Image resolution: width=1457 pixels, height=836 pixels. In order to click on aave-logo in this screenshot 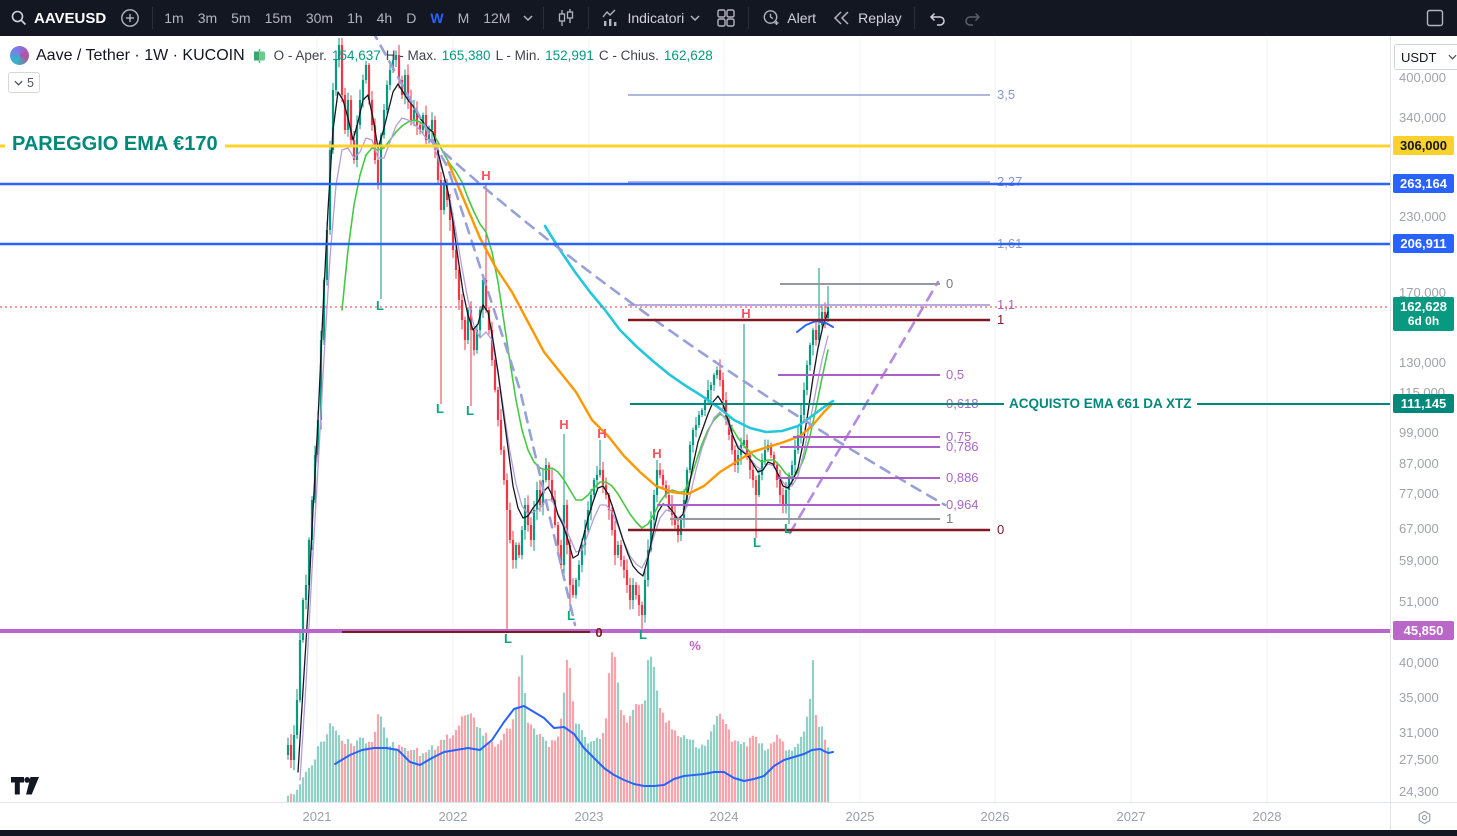, I will do `click(19, 55)`.